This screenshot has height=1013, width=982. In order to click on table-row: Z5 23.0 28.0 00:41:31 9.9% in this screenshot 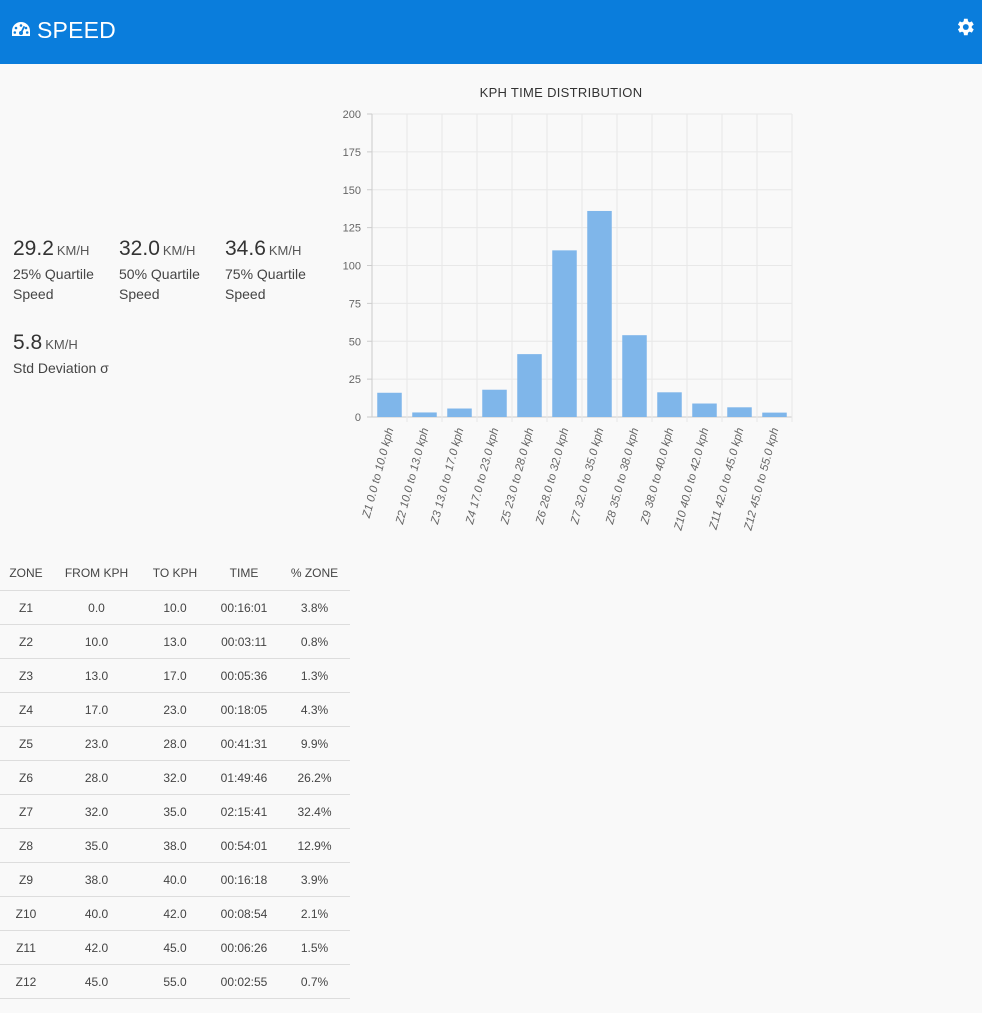, I will do `click(175, 743)`.